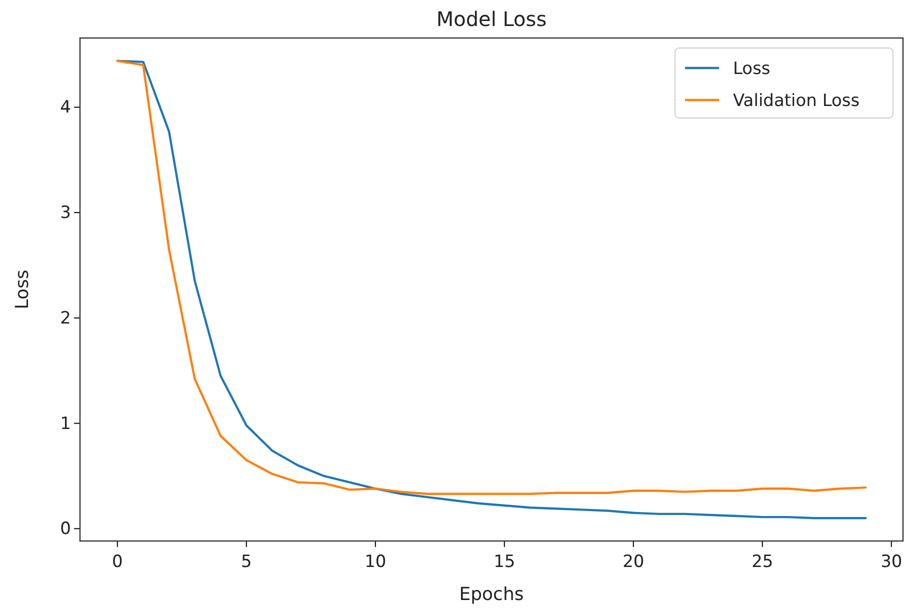 The width and height of the screenshot is (909, 608). What do you see at coordinates (65, 318) in the screenshot?
I see `y-tick-label: 2` at bounding box center [65, 318].